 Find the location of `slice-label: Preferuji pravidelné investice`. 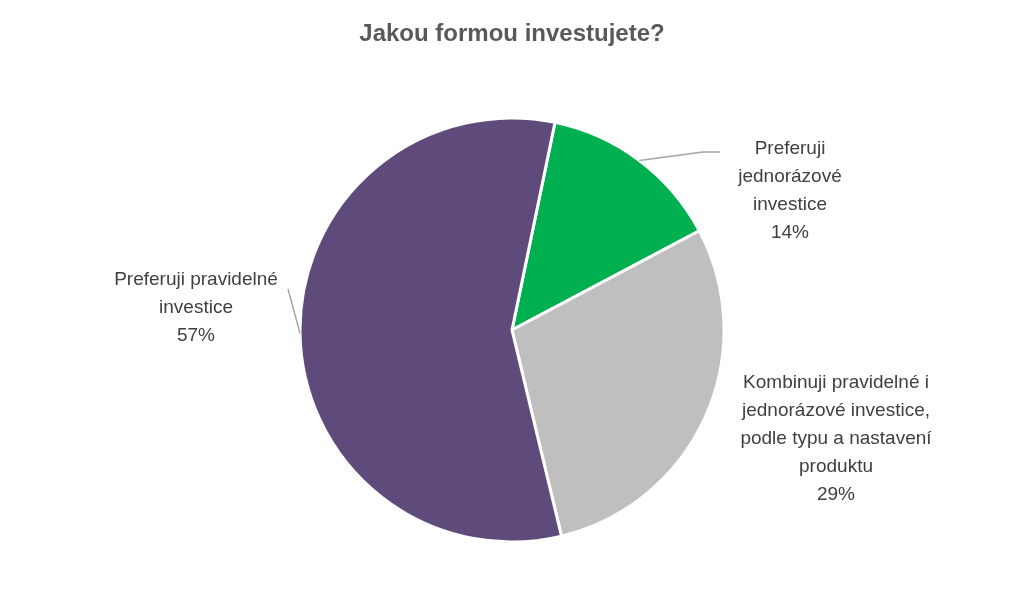

slice-label: Preferuji pravidelné investice is located at coordinates (196, 292).